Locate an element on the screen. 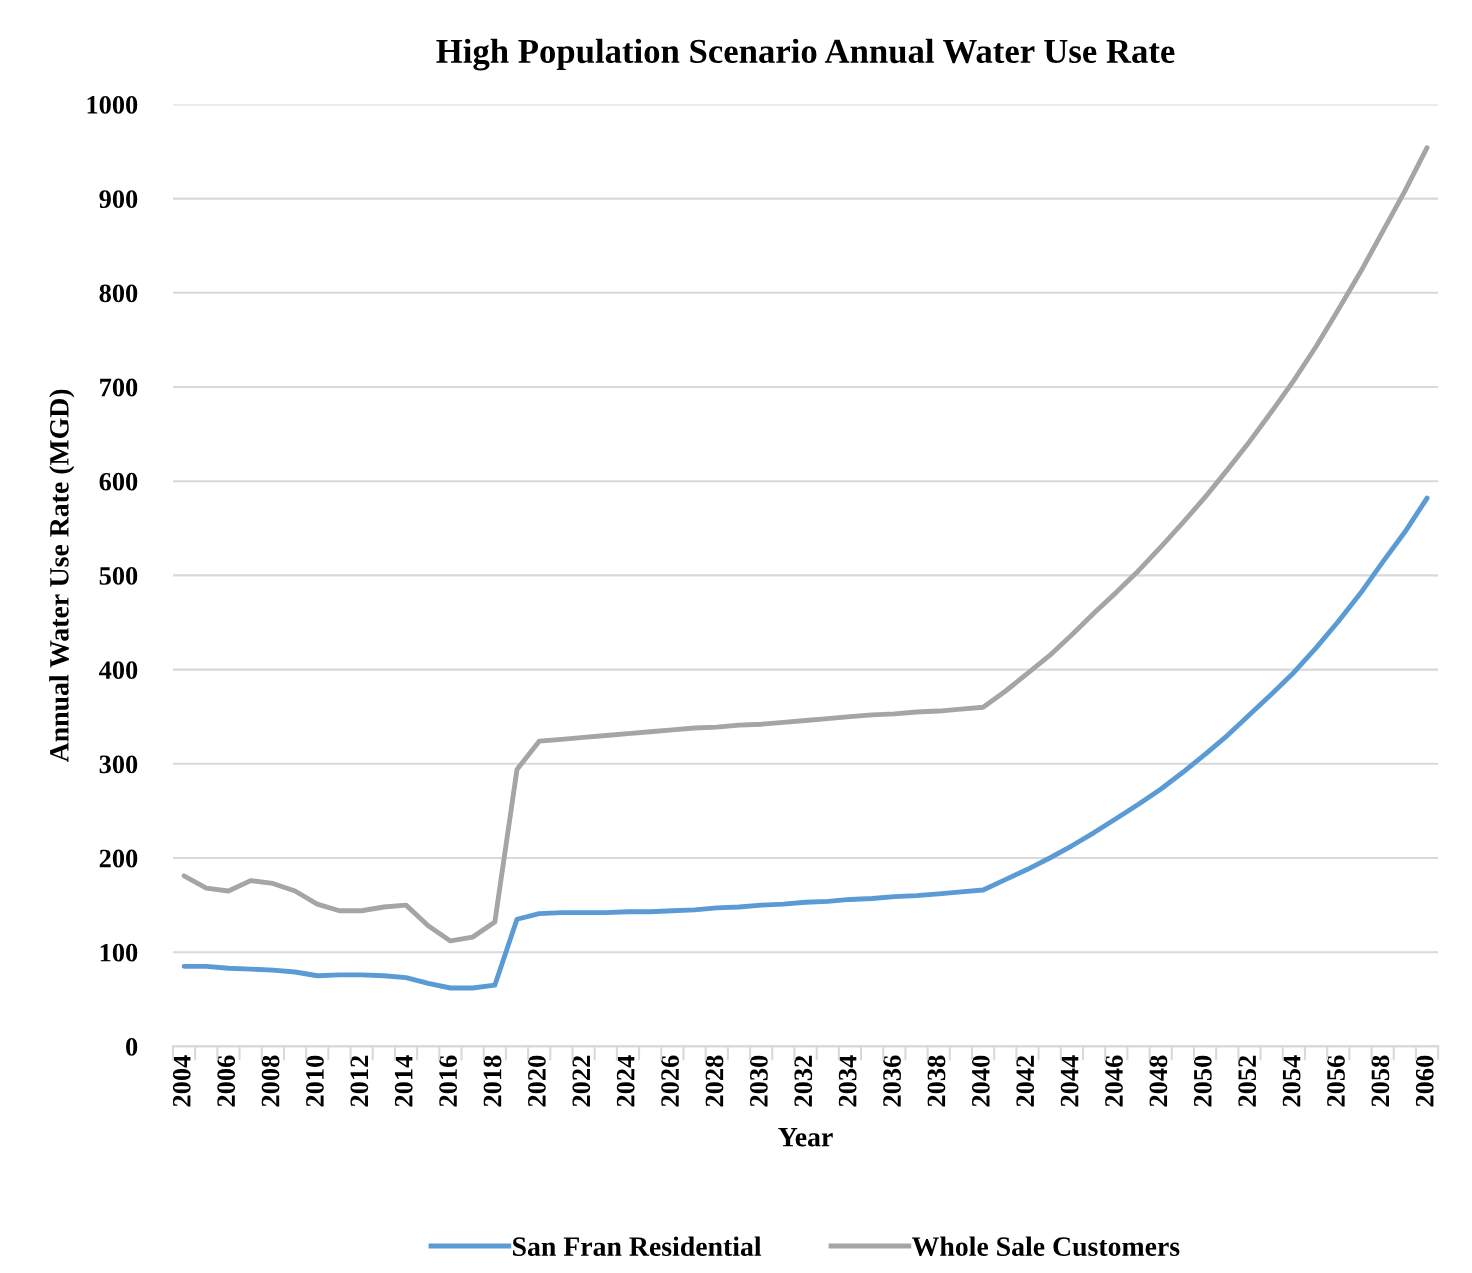 Image resolution: width=1472 pixels, height=1273 pixels. x-tick-label: 2012 is located at coordinates (359, 1081).